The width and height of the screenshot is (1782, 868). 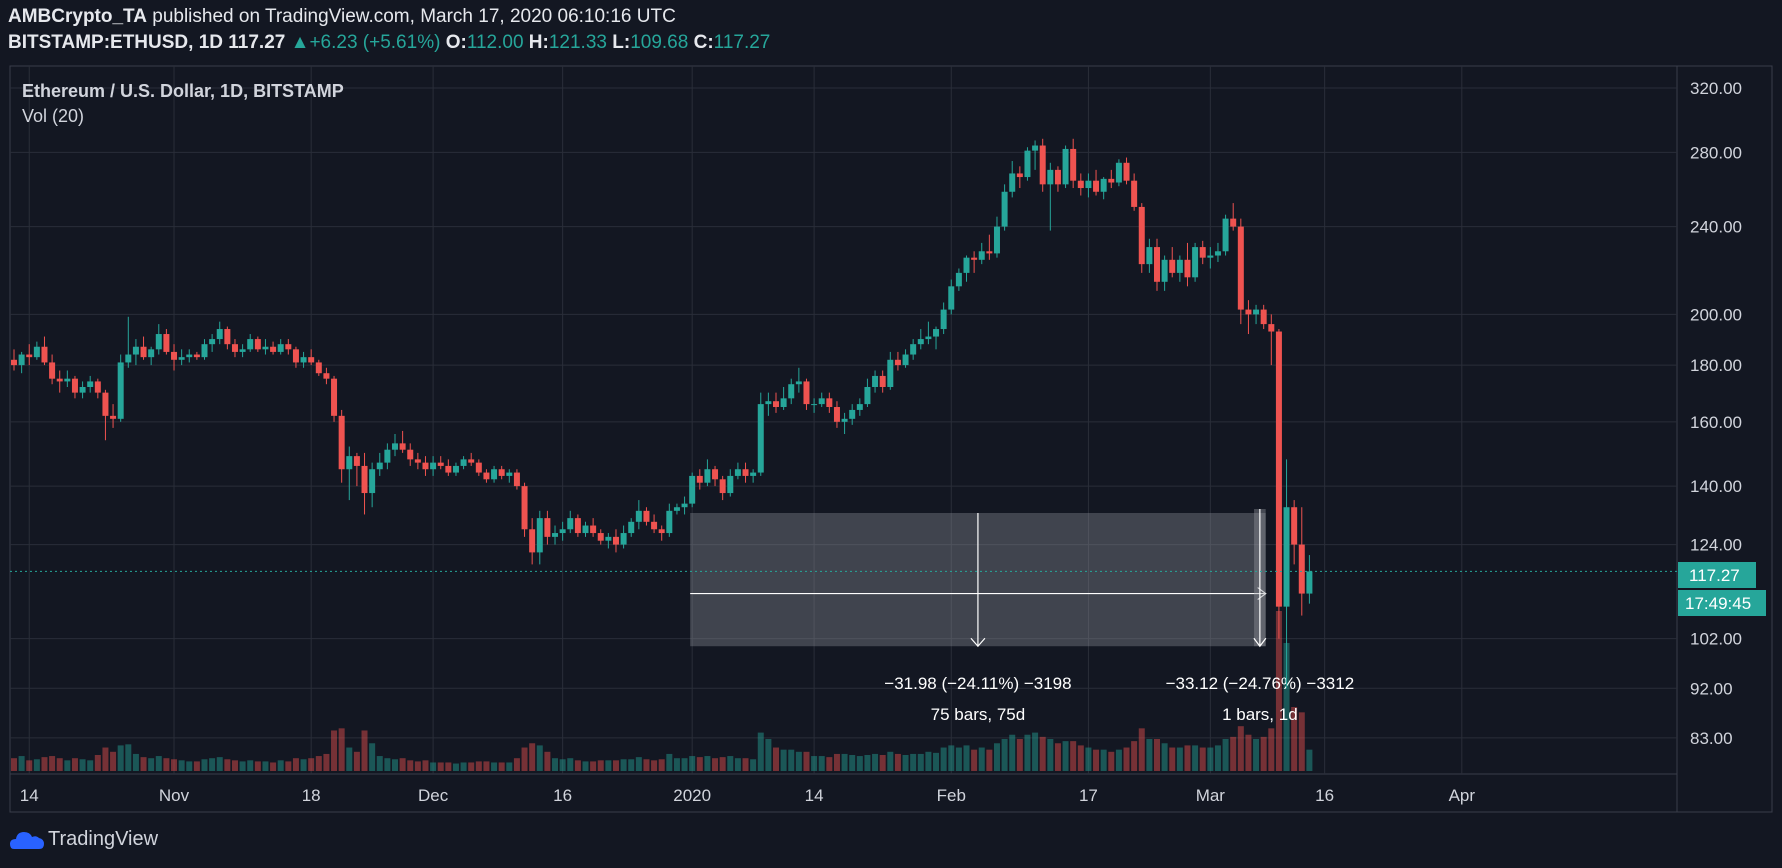 I want to click on tradingview-brand: TradingView, so click(x=84, y=839).